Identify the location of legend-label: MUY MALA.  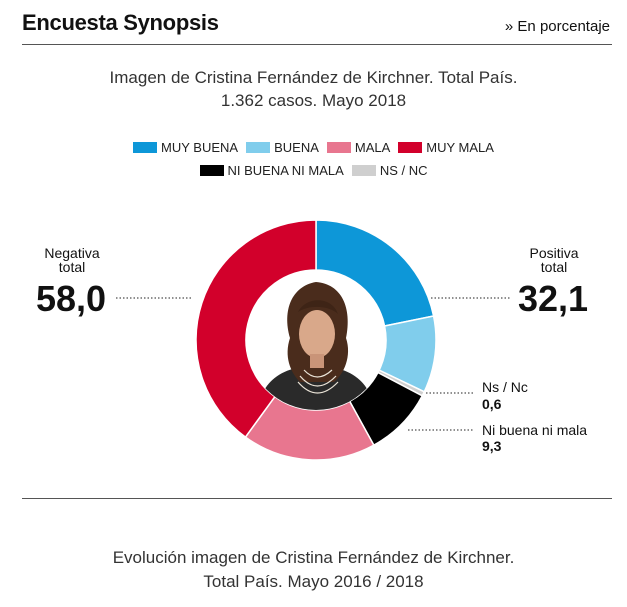
(460, 147).